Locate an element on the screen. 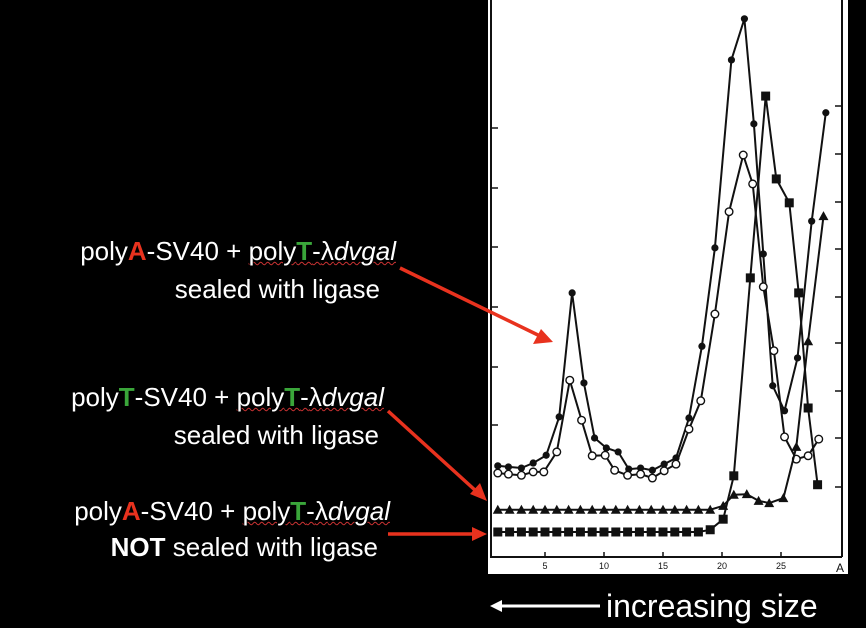 This screenshot has width=866, height=628. x-tick-label: 15 is located at coordinates (663, 566).